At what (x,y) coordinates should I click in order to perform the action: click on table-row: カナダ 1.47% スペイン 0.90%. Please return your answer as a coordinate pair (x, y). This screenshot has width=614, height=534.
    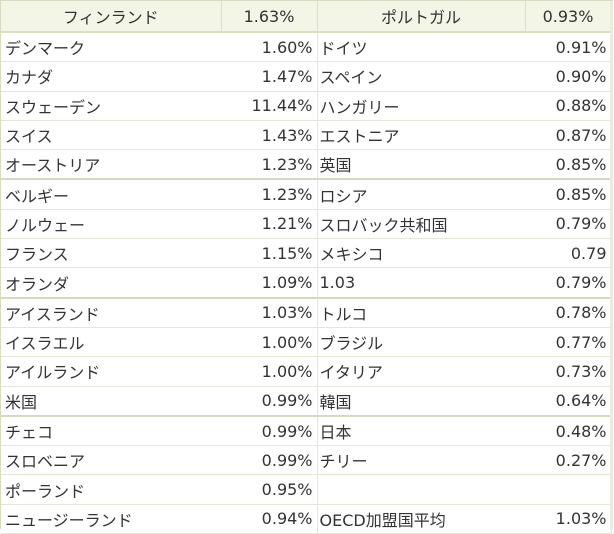
    Looking at the image, I should click on (306, 76).